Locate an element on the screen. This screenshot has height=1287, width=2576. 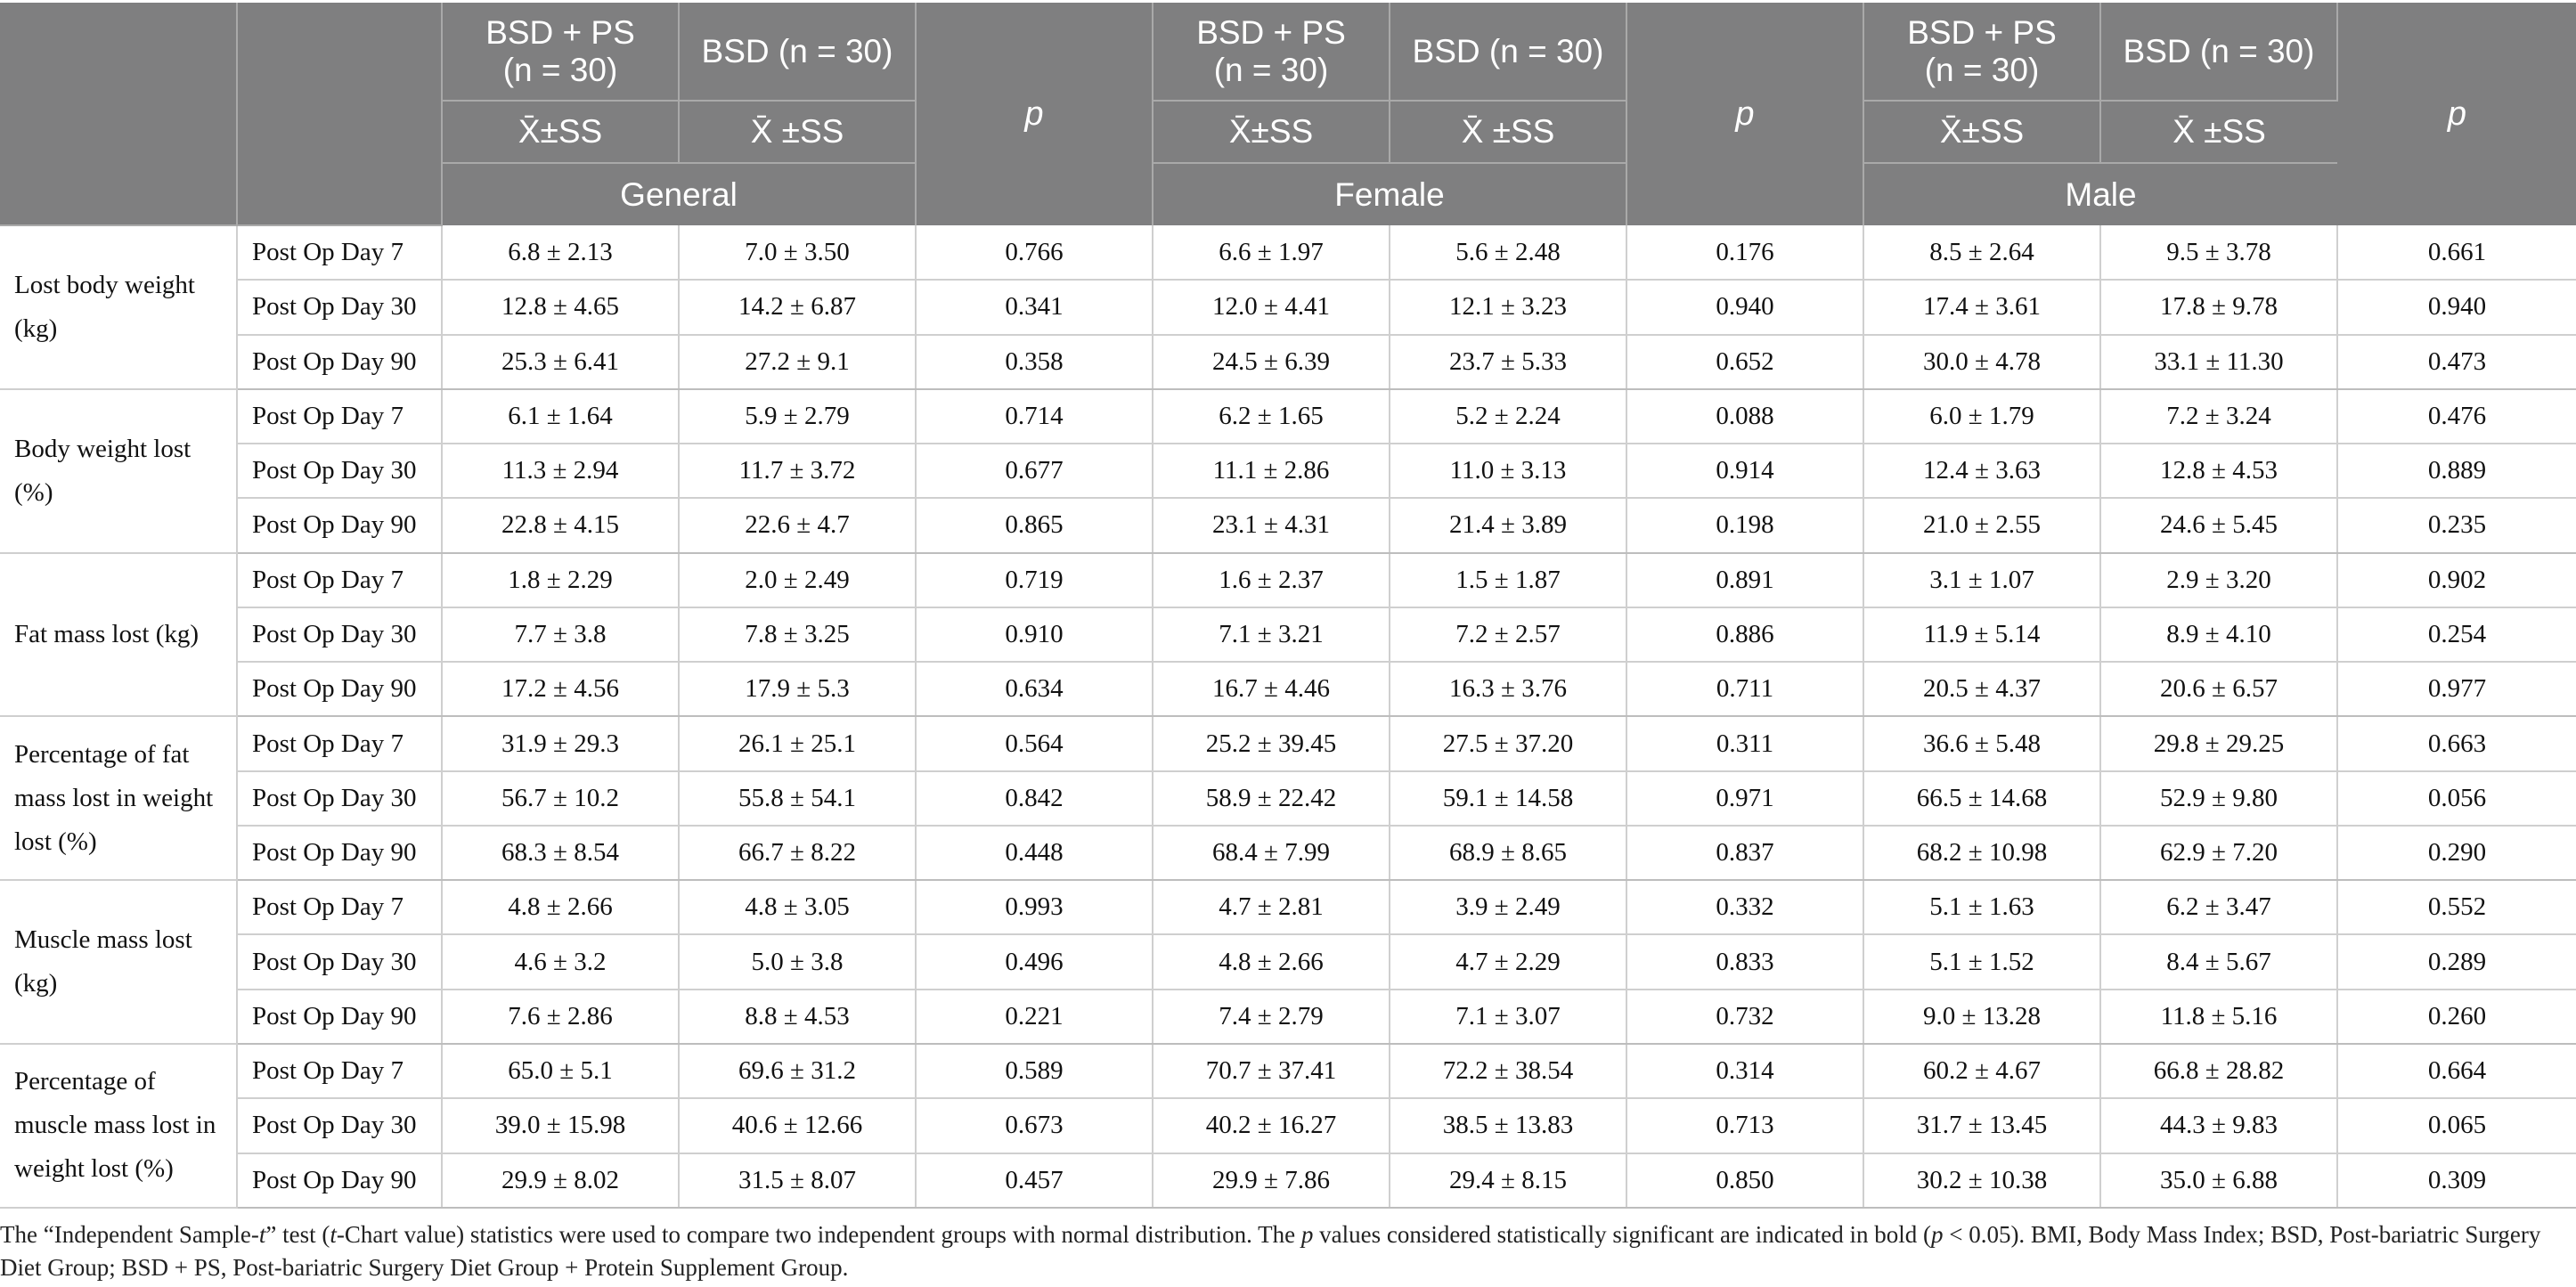
mean-sd-cell: 55.8 ± 54.1 is located at coordinates (798, 798).